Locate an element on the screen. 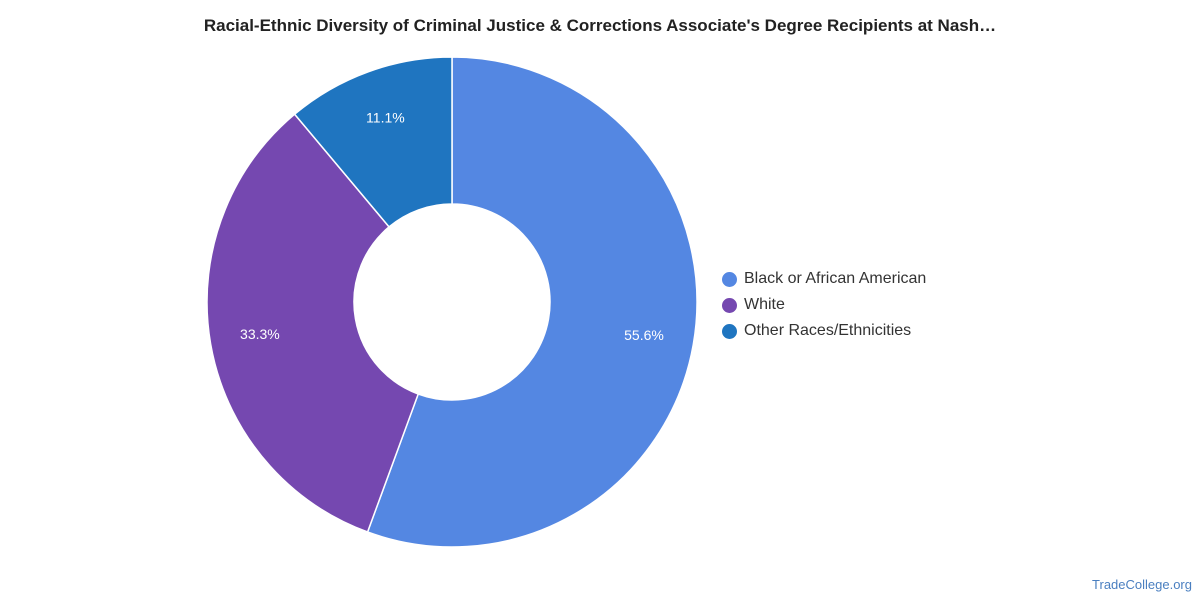  slice-label-black-or-african-american: 55.6% is located at coordinates (644, 335).